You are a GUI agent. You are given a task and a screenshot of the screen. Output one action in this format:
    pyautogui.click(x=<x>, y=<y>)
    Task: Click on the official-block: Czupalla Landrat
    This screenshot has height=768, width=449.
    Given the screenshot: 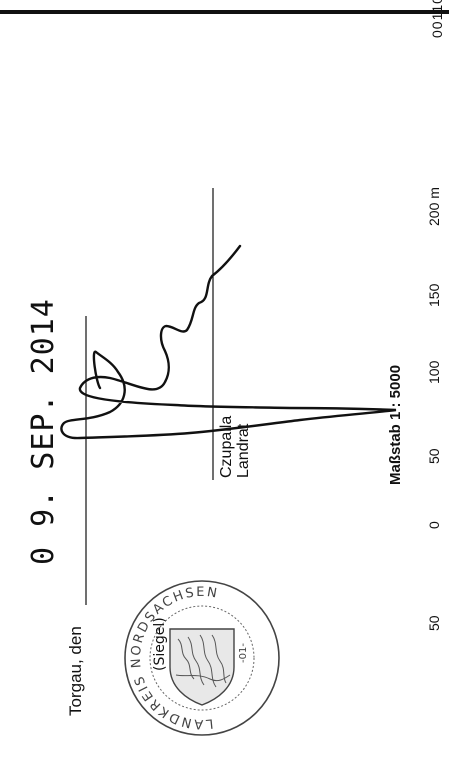 What is the action you would take?
    pyautogui.click(x=235, y=447)
    